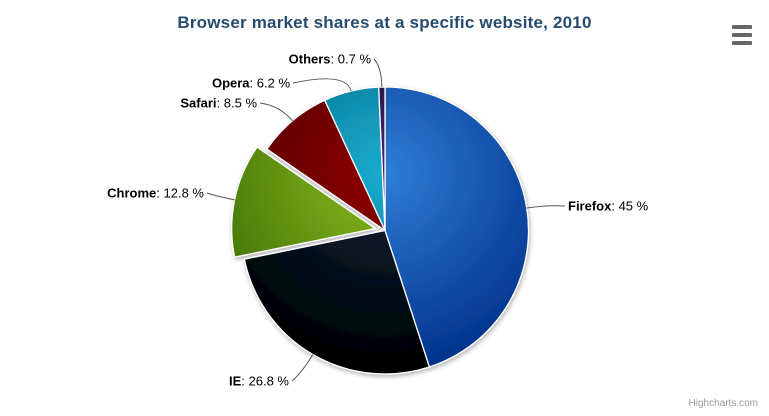  I want to click on label-connector-ie, so click(302, 368).